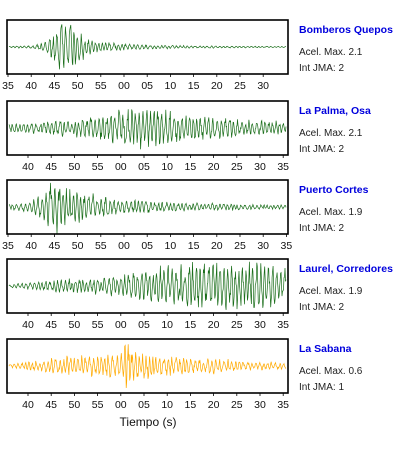  What do you see at coordinates (325, 349) in the screenshot?
I see `station-name: La Sabana` at bounding box center [325, 349].